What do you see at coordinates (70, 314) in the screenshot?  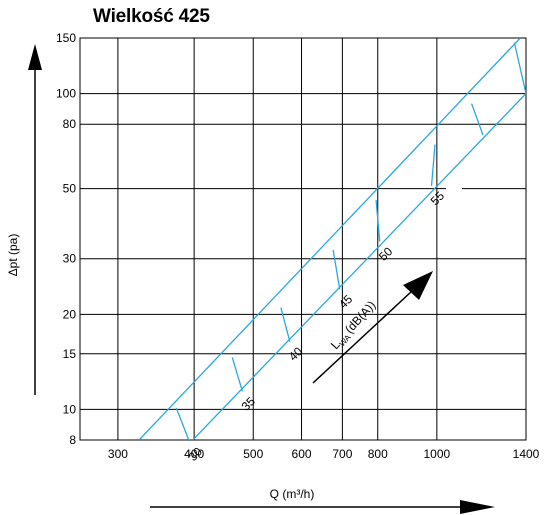 I see `y-tick-label-20: 20` at bounding box center [70, 314].